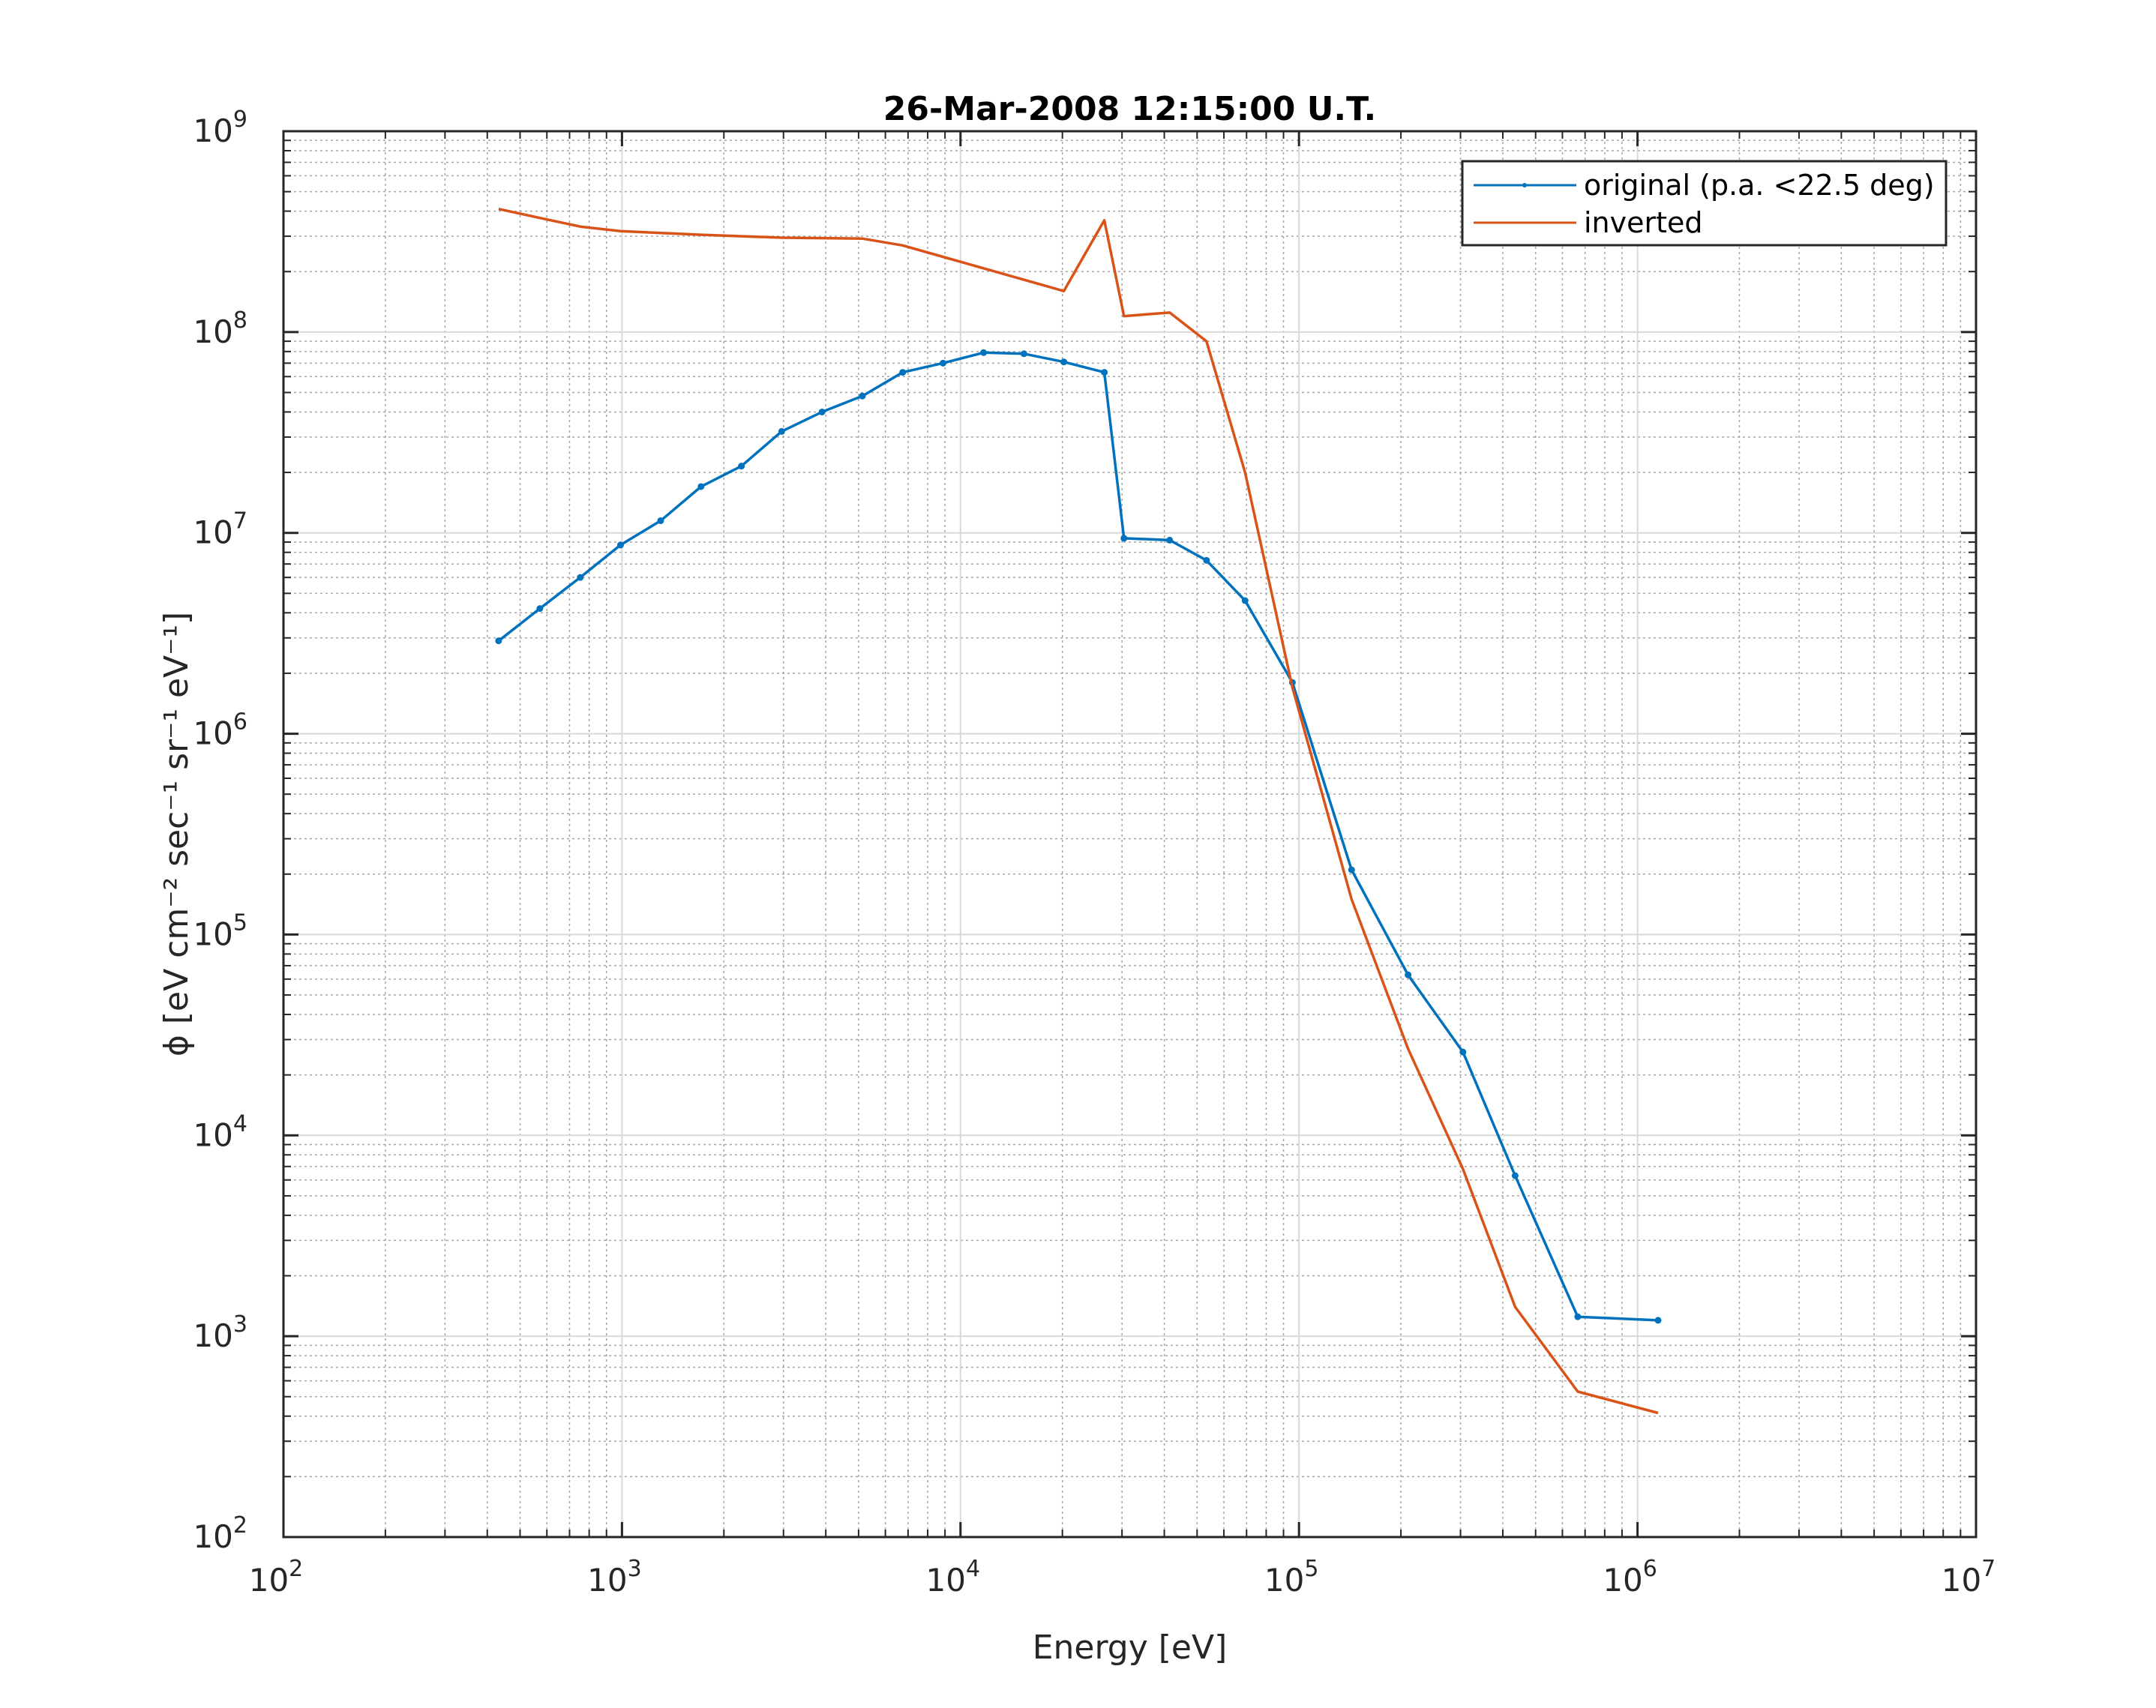 The image size is (2156, 1708). What do you see at coordinates (1122, 1578) in the screenshot?
I see `x-tick-labels: 10² 10³ 10⁴ 10⁵ 10⁶ 10⁷` at bounding box center [1122, 1578].